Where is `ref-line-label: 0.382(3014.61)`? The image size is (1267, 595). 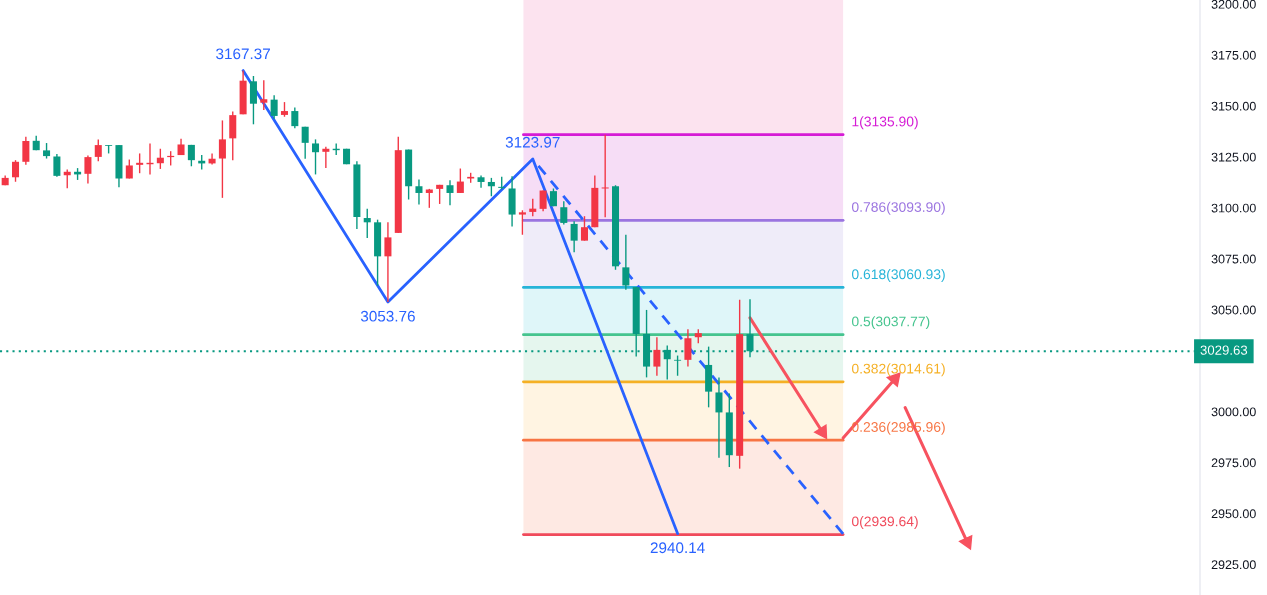 ref-line-label: 0.382(3014.61) is located at coordinates (898, 370).